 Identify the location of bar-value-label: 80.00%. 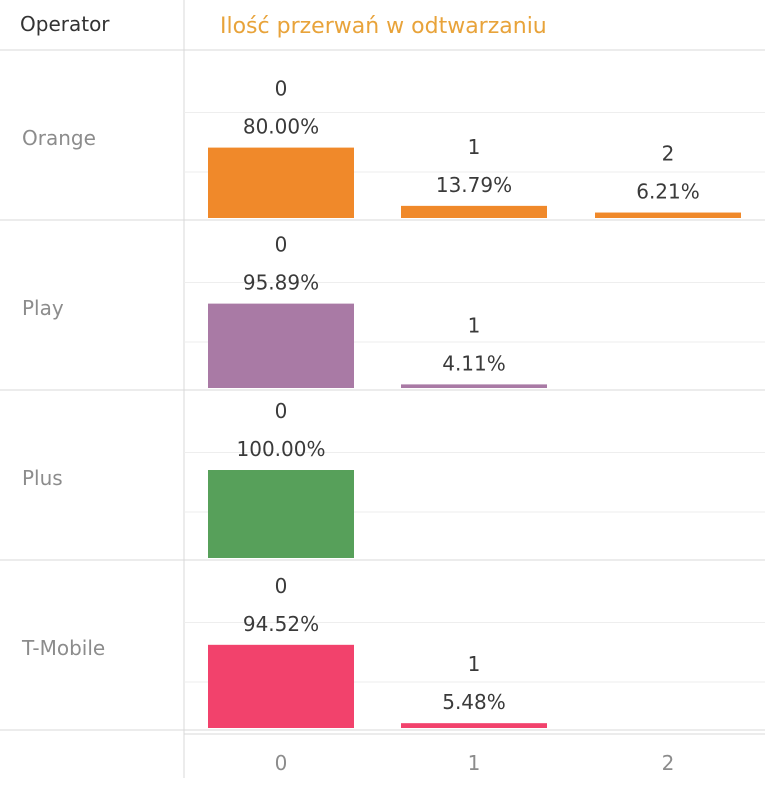
(281, 127).